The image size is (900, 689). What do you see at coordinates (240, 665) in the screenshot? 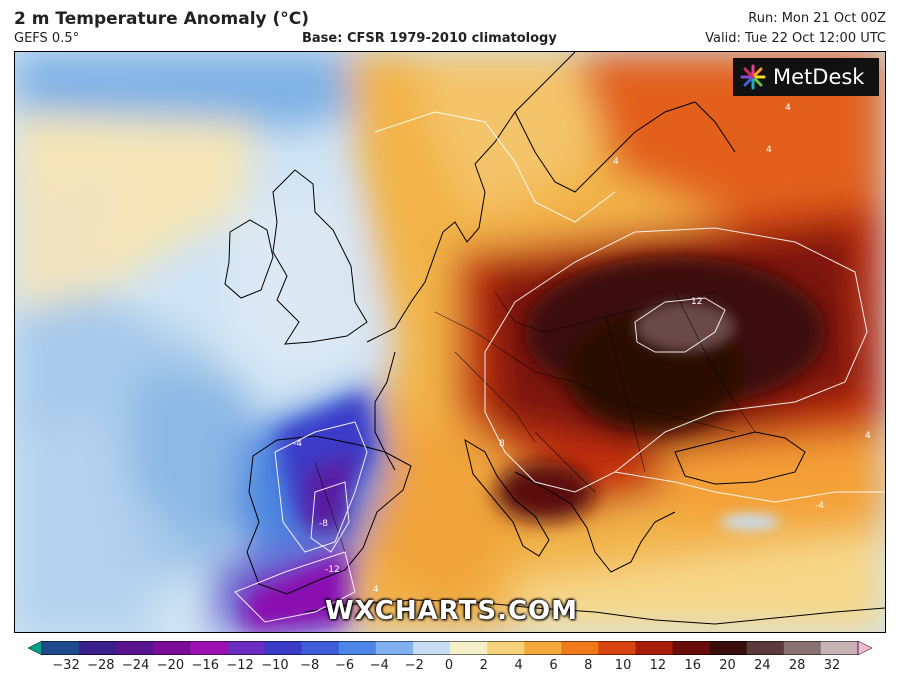
I see `colorbar-tick-label: −12` at bounding box center [240, 665].